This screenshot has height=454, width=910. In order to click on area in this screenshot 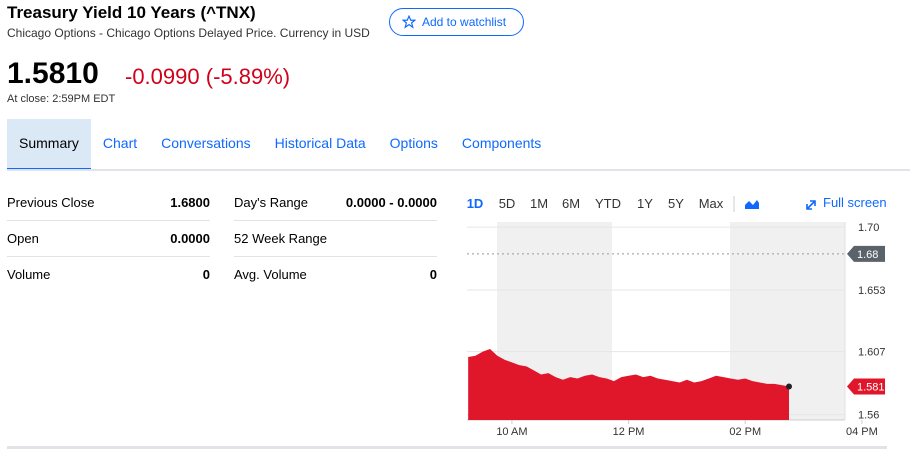, I will do `click(628, 384)`.